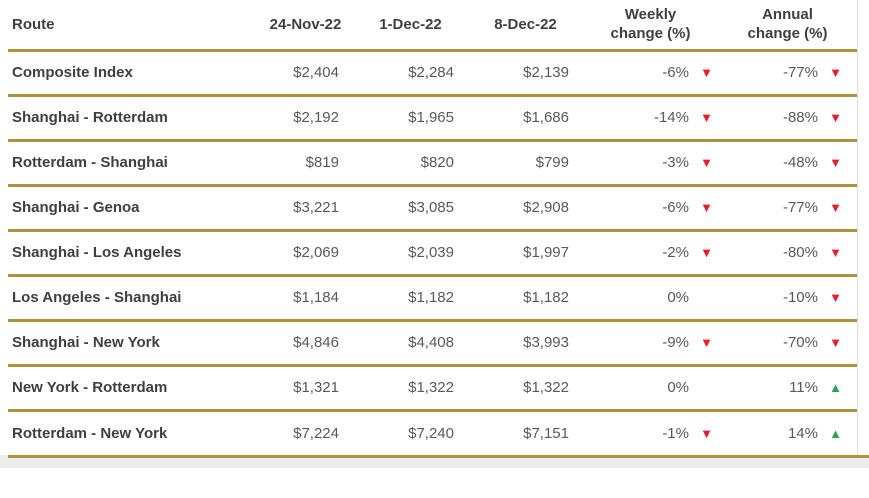 This screenshot has height=498, width=869. What do you see at coordinates (316, 117) in the screenshot?
I see `rate-cell-24-nov: $2,192` at bounding box center [316, 117].